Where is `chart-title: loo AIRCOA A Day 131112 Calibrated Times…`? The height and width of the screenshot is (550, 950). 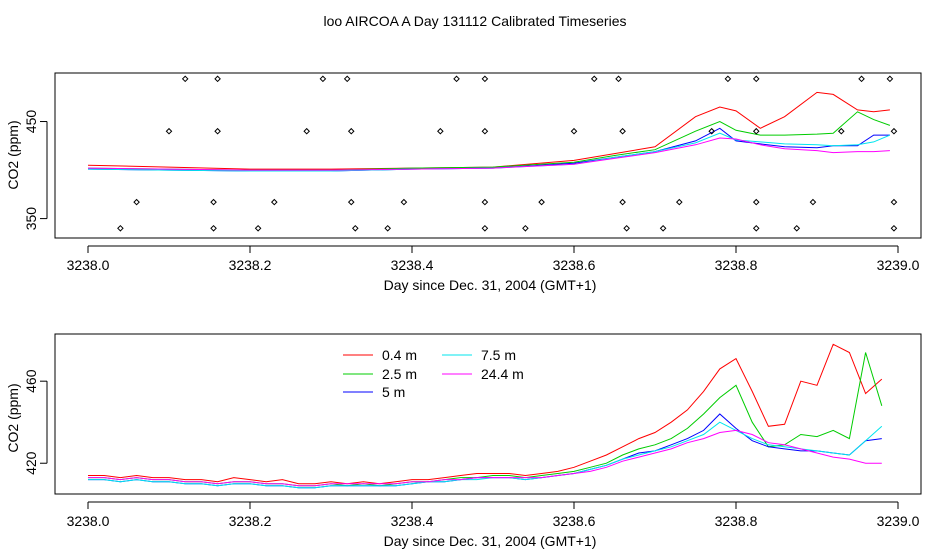
chart-title: loo AIRCOA A Day 131112 Calibrated Times… is located at coordinates (475, 21).